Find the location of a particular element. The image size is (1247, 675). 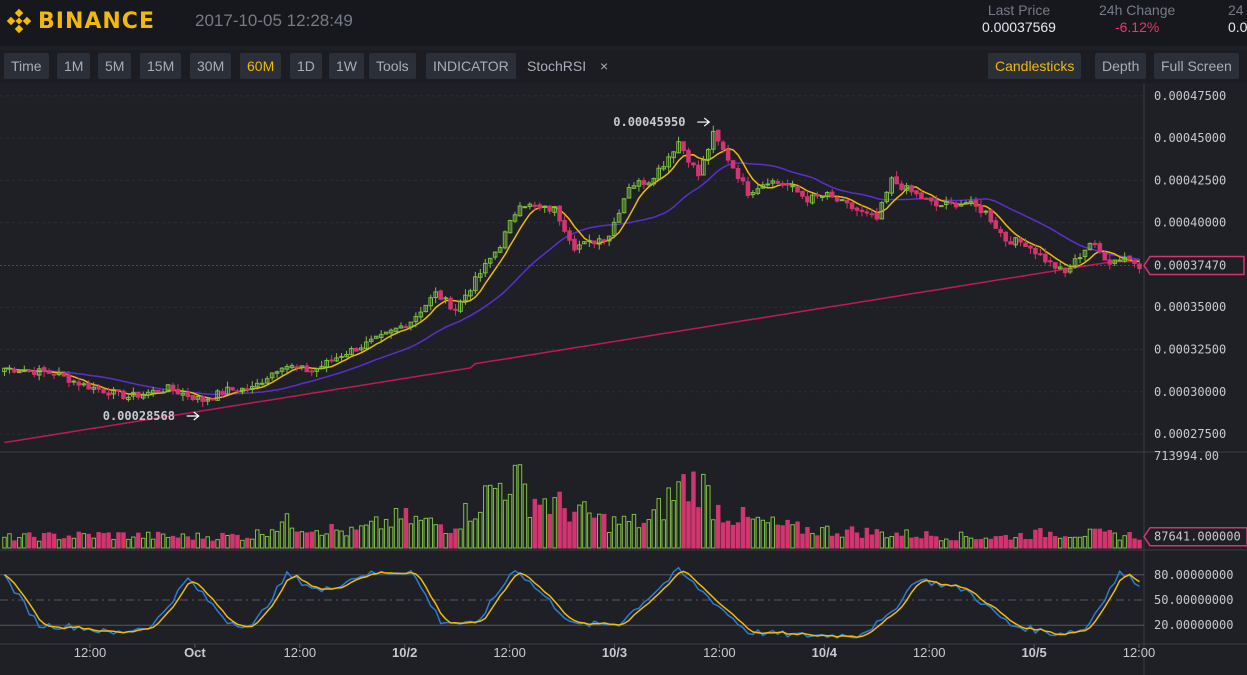

interval-1m-button: 1M is located at coordinates (74, 66).